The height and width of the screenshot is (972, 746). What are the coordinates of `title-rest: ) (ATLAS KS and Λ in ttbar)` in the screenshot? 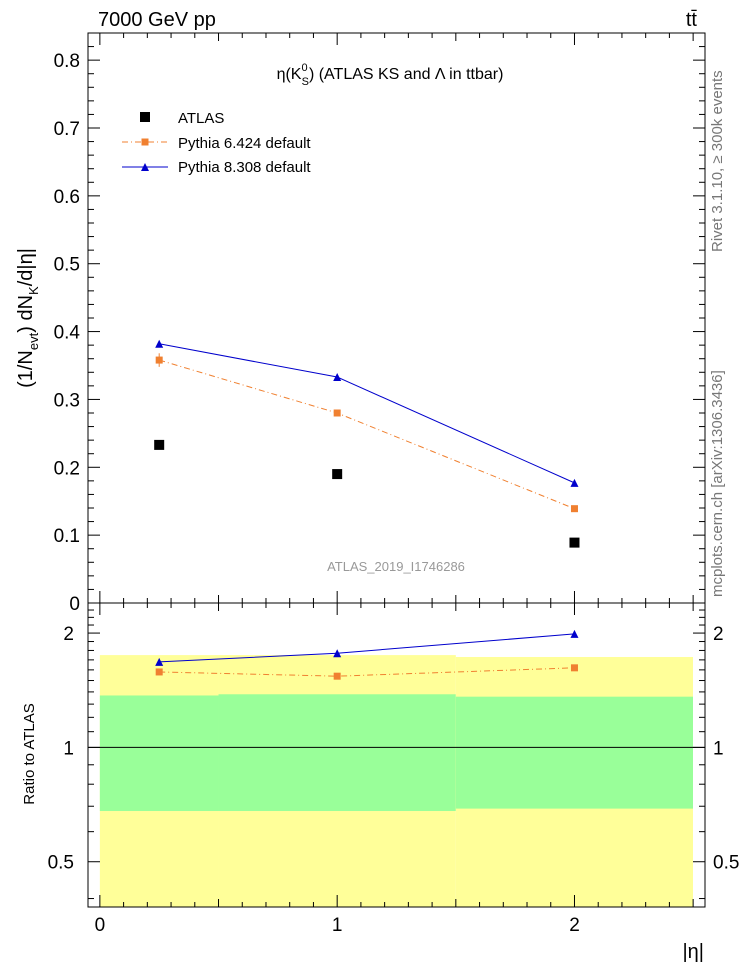 It's located at (406, 74).